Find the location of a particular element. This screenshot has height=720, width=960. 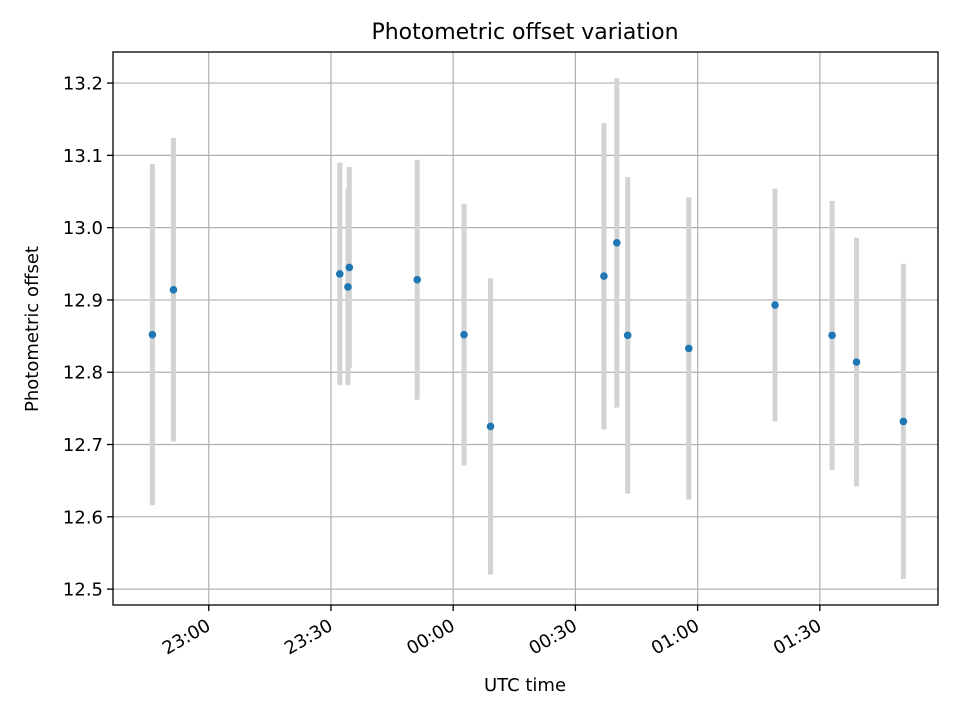

x-axis-label: UTC time is located at coordinates (525, 685).